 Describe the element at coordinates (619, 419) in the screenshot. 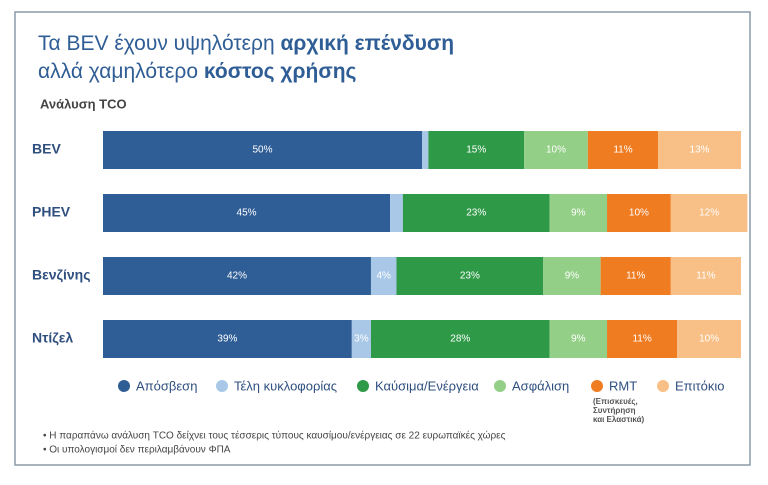

I see `legend-note: και Ελαστικά)` at that location.